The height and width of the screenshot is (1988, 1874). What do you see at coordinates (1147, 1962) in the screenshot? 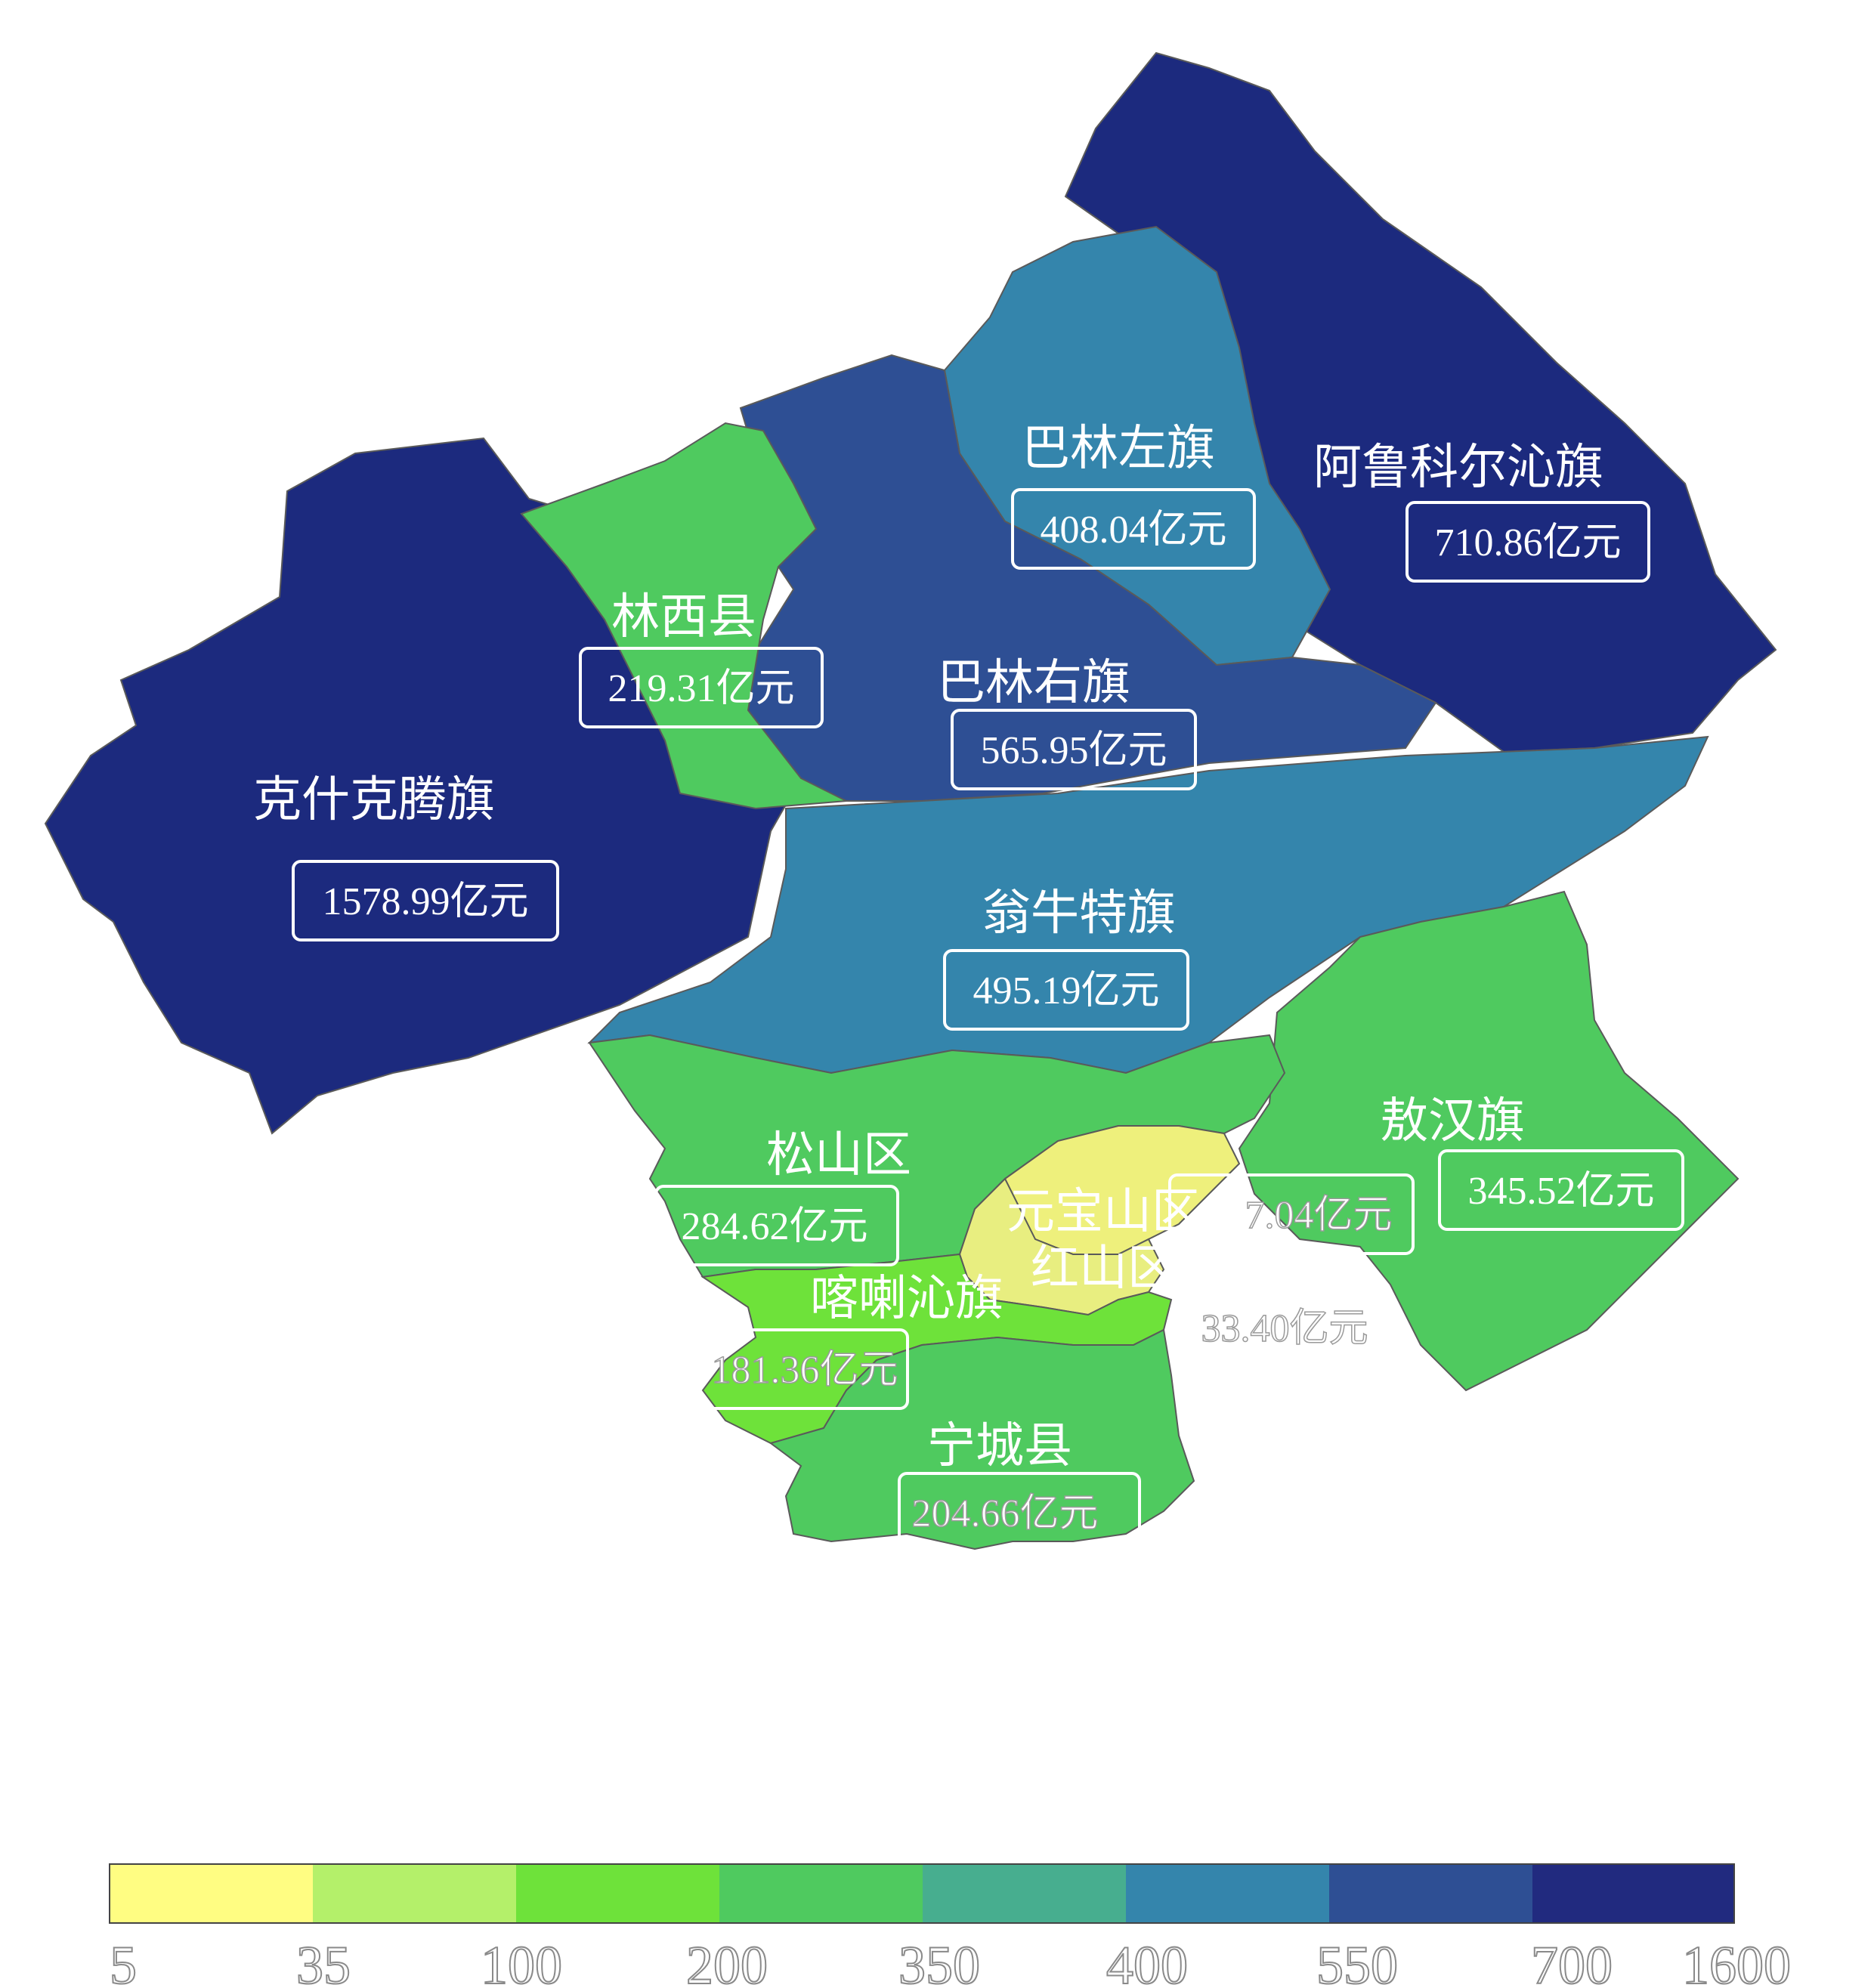
I see `legend-tick-5: 400` at bounding box center [1147, 1962].